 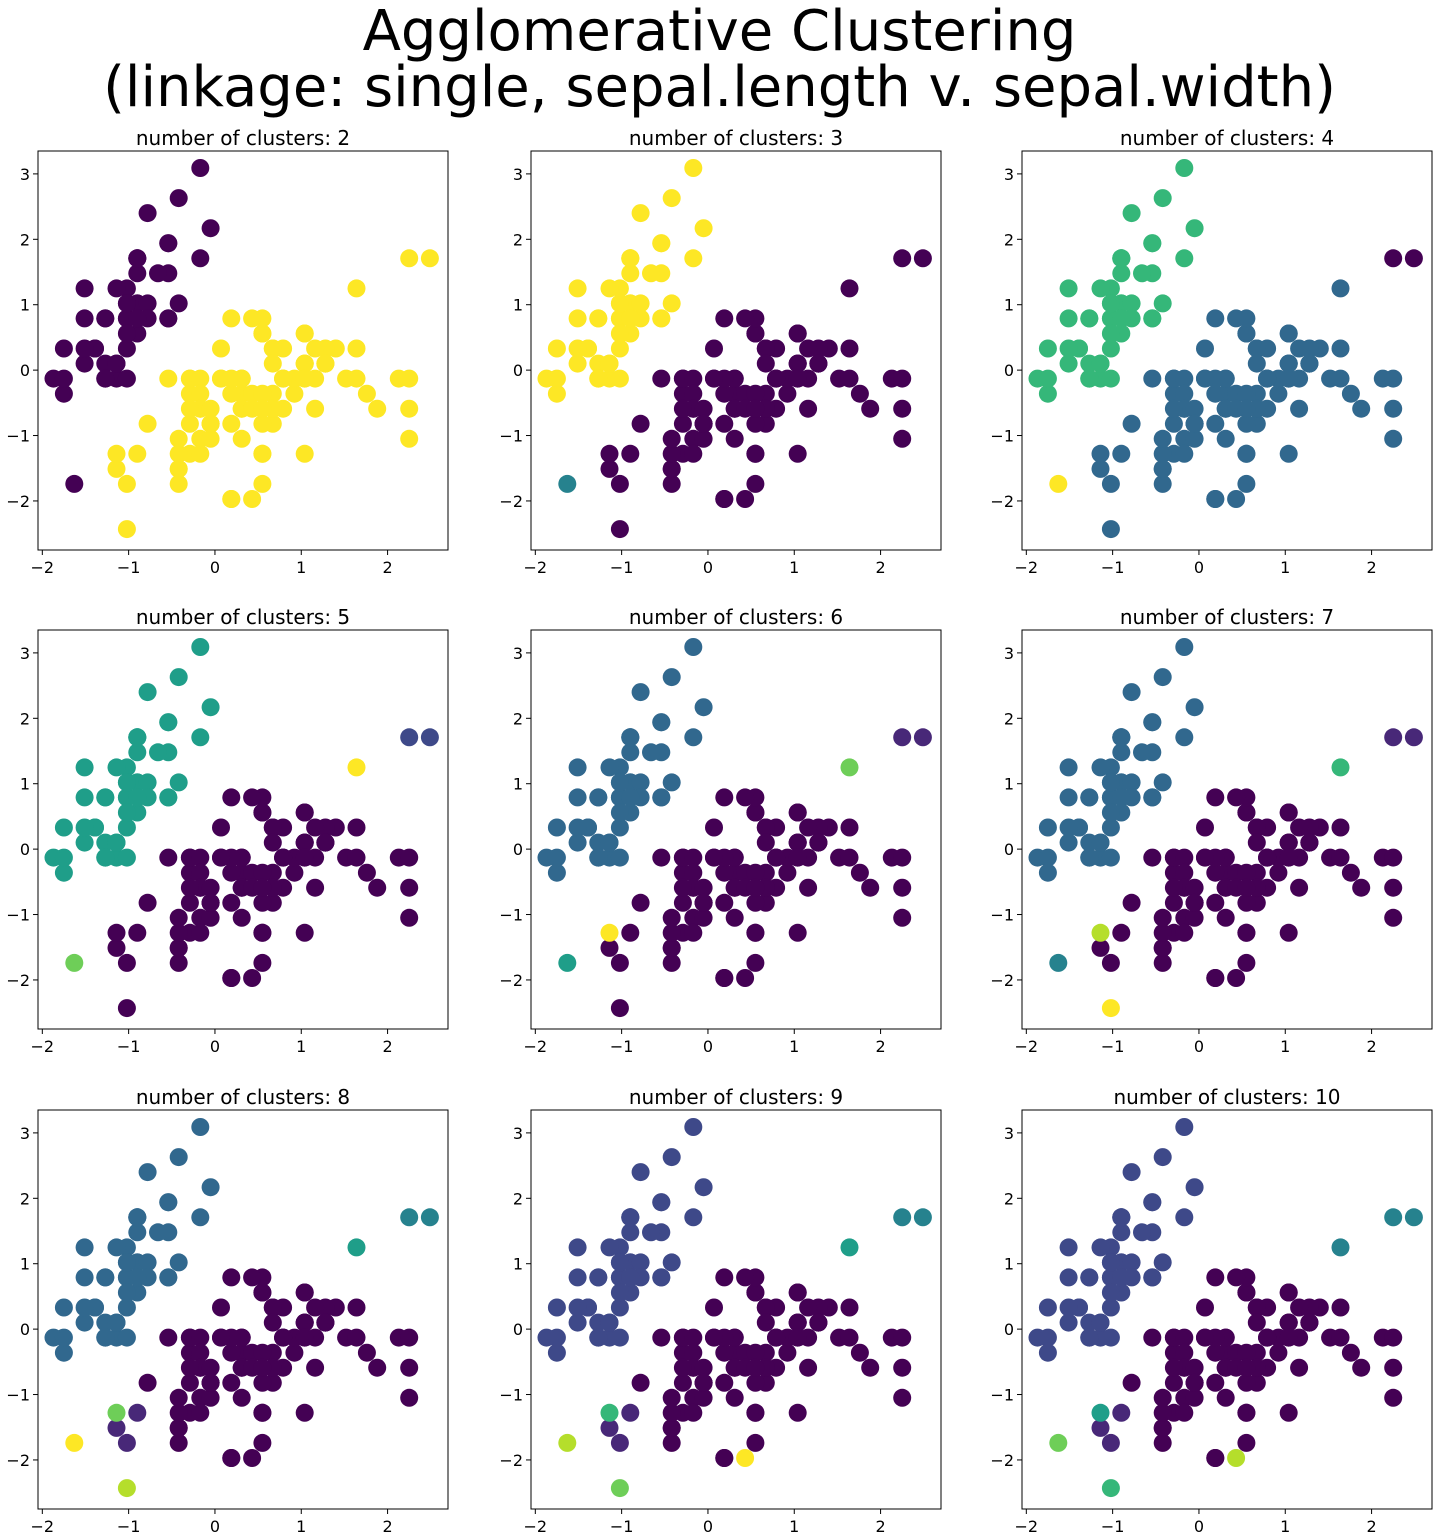 I want to click on y-tick-label: 0, so click(x=518, y=370).